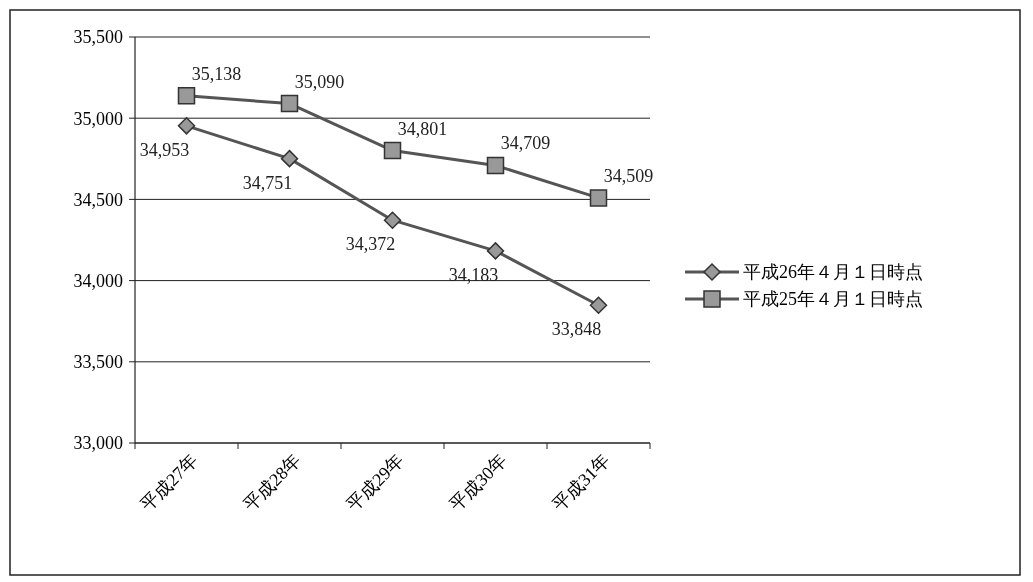 Image resolution: width=1033 pixels, height=582 pixels. Describe the element at coordinates (833, 299) in the screenshot. I see `legend-label: 平成25年４月１日時点` at that location.